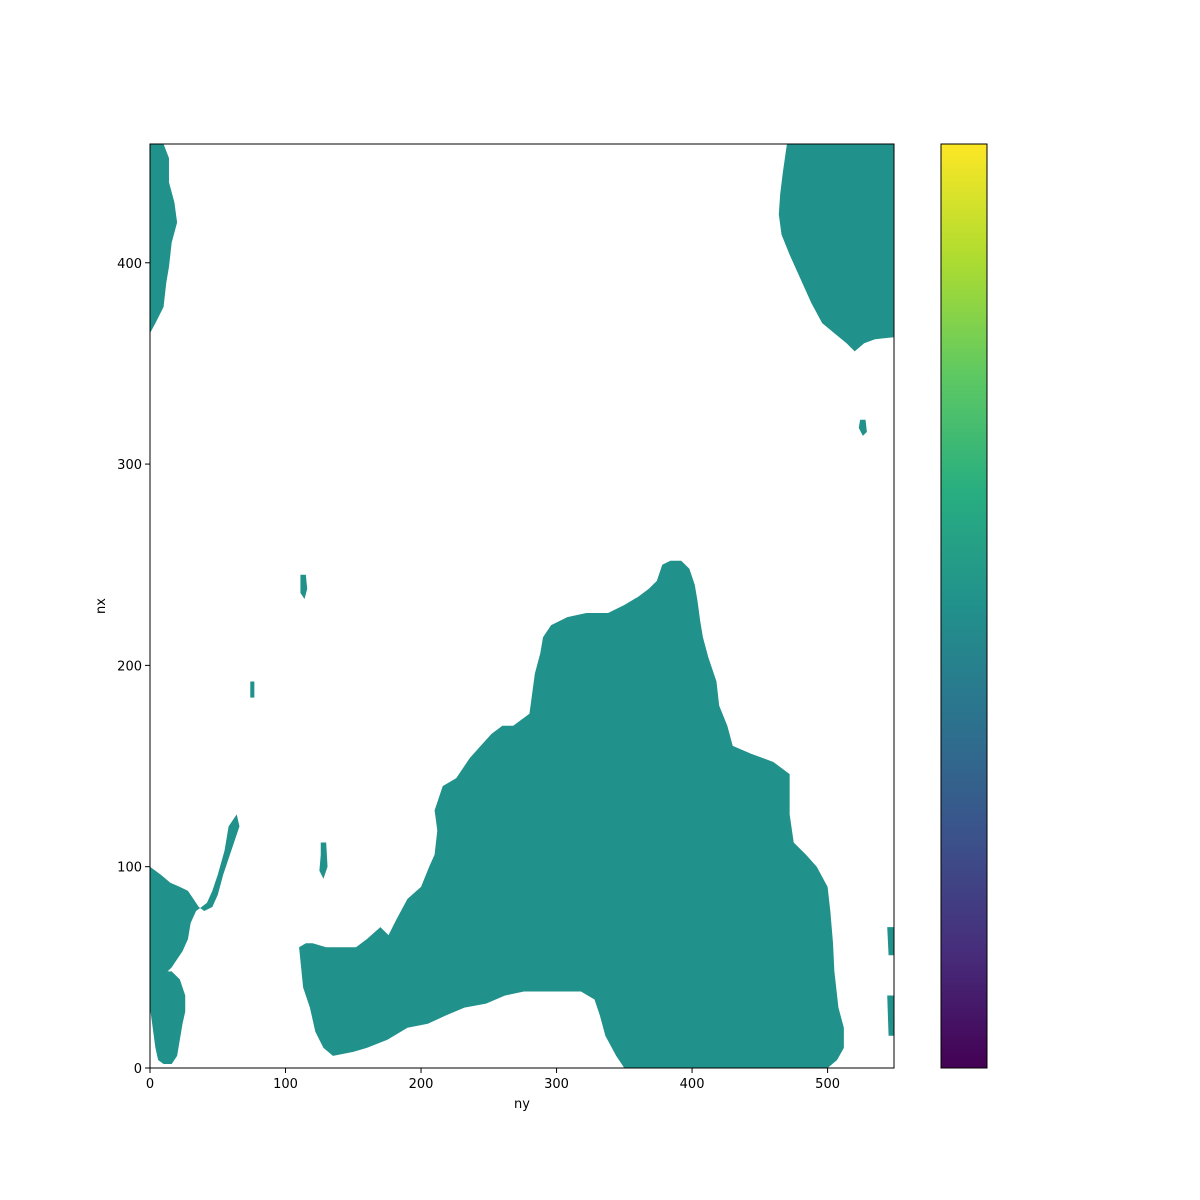 This screenshot has height=1200, width=1200. I want to click on y-tick-label: 0, so click(138, 1069).